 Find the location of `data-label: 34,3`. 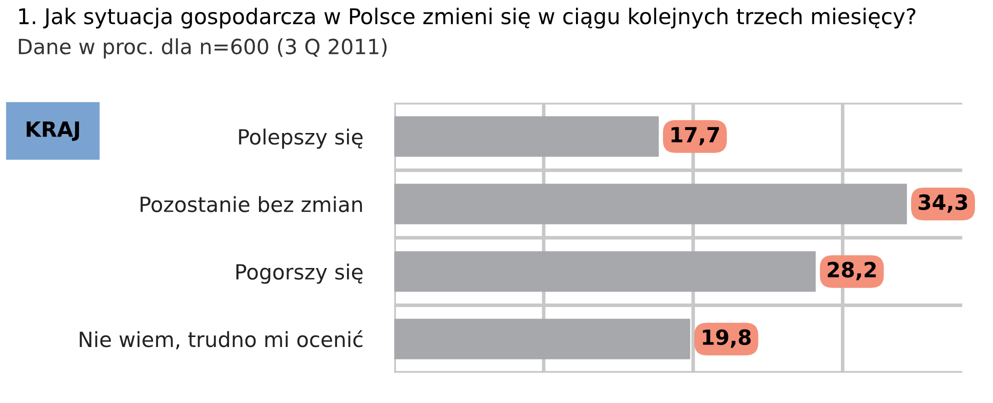

data-label: 34,3 is located at coordinates (943, 203).